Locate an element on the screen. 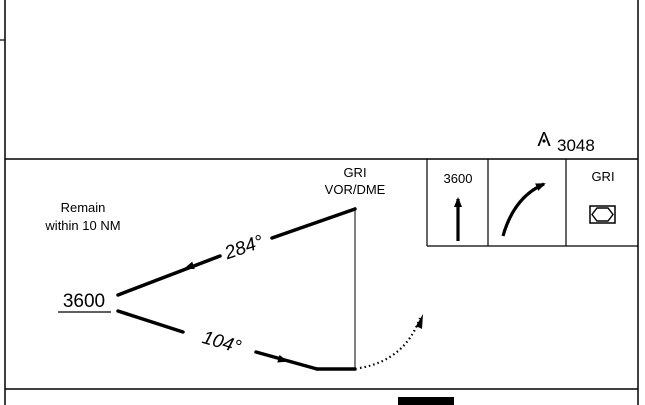 This screenshot has height=405, width=645. elevation-dot is located at coordinates (544, 141).